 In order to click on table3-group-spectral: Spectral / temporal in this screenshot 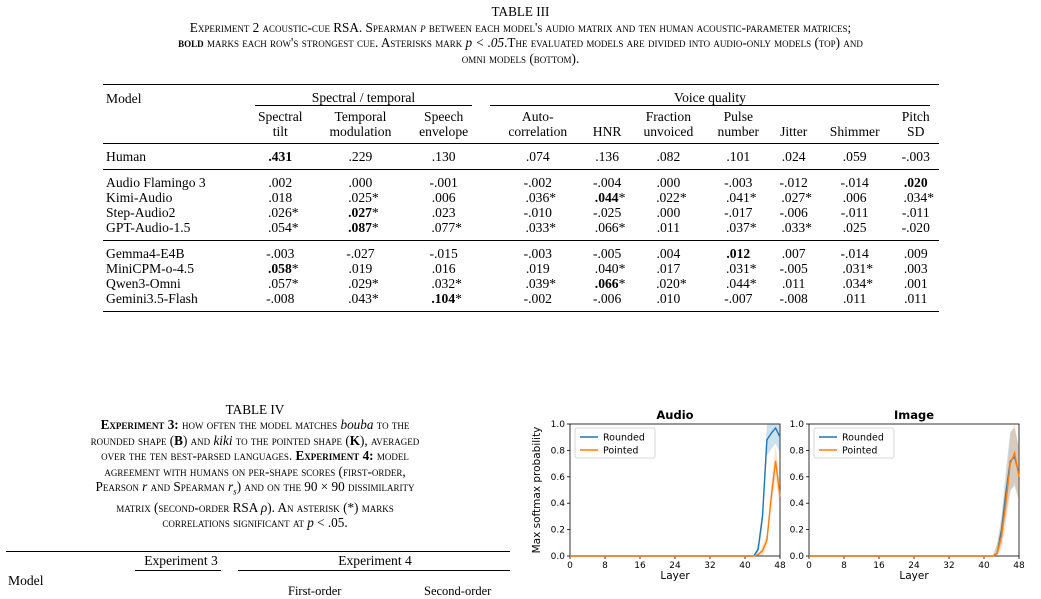, I will do `click(363, 98)`.